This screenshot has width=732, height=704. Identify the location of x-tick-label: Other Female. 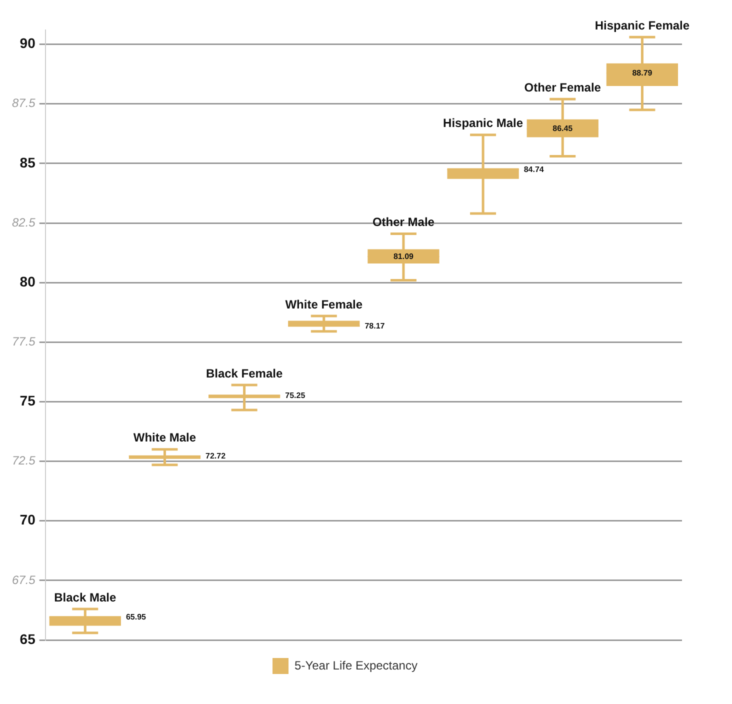
(563, 87).